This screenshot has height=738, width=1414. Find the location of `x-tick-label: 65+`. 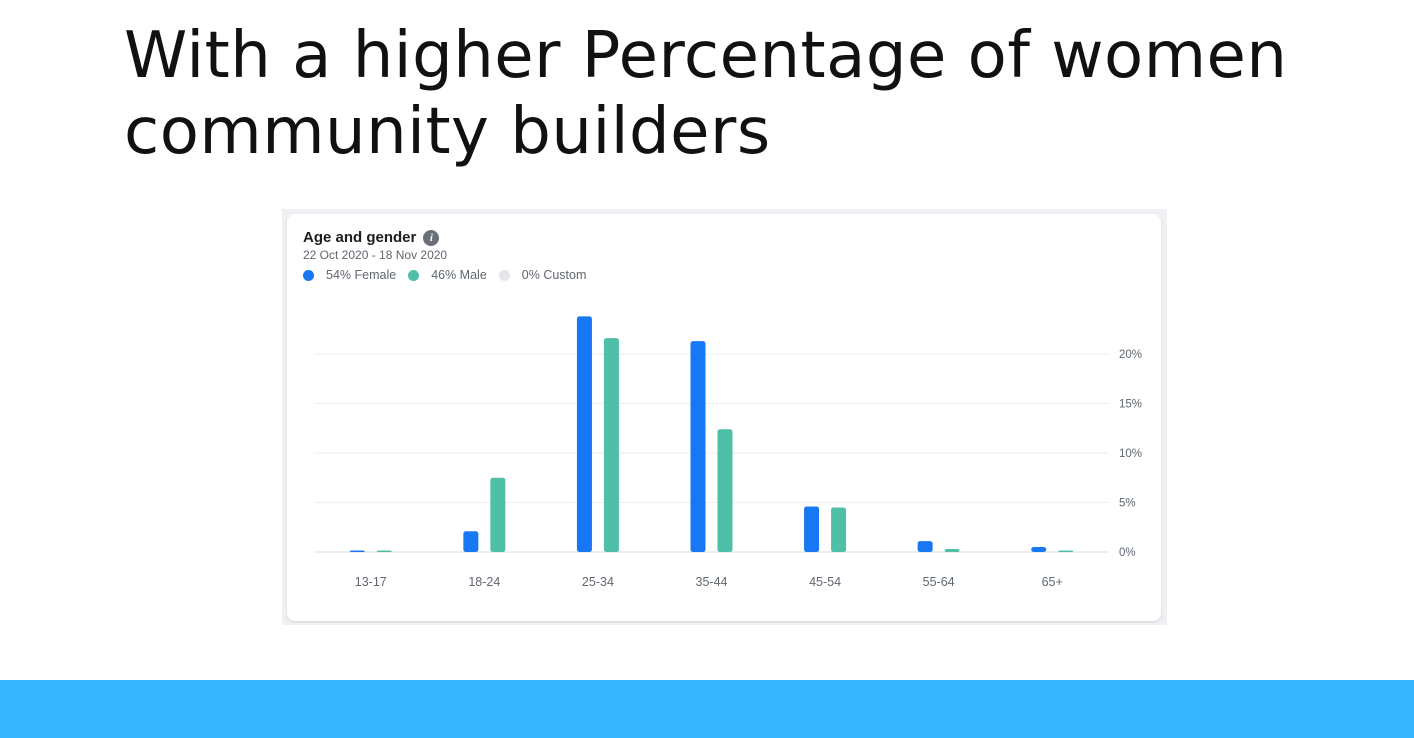

x-tick-label: 65+ is located at coordinates (1052, 582).